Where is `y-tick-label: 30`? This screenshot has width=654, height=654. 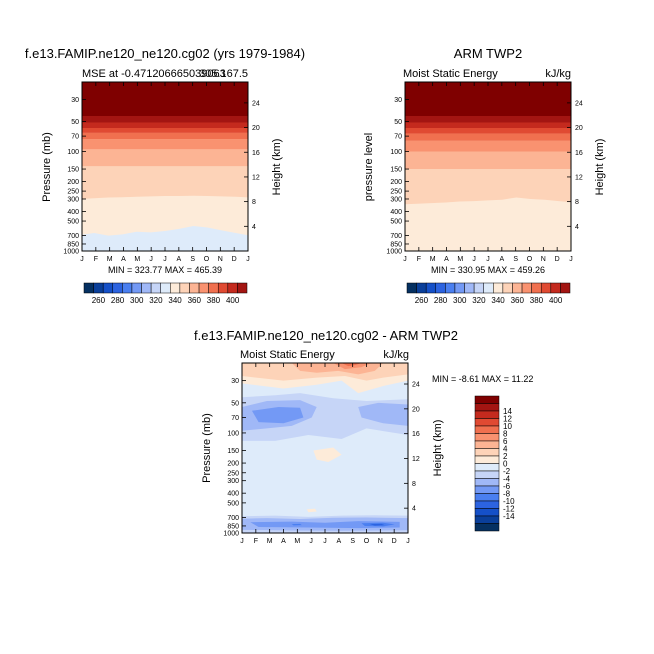
y-tick-label: 30 is located at coordinates (235, 381).